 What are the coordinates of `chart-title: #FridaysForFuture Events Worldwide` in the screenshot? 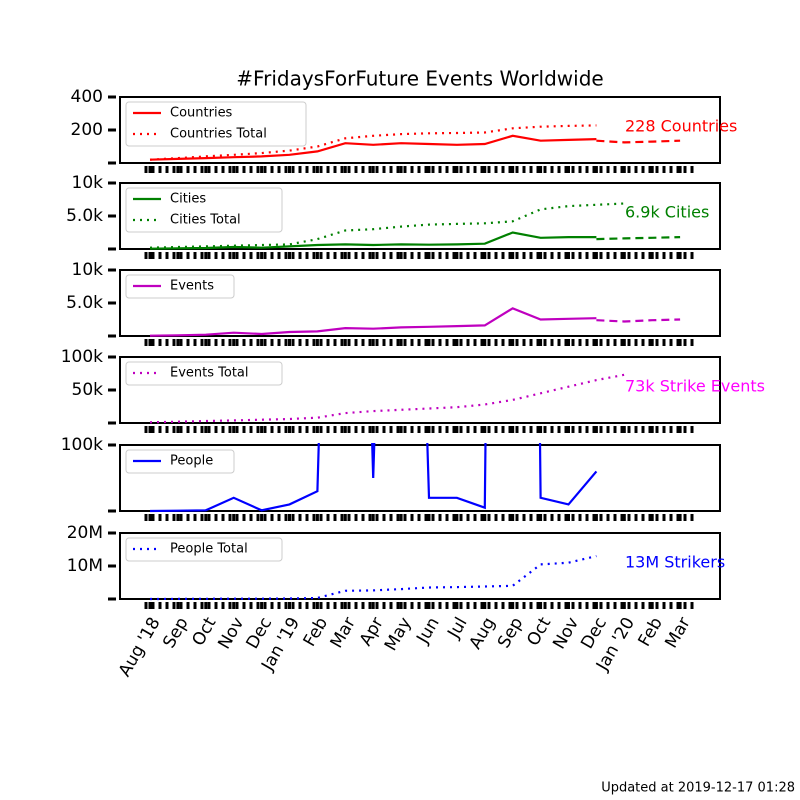 It's located at (419, 79).